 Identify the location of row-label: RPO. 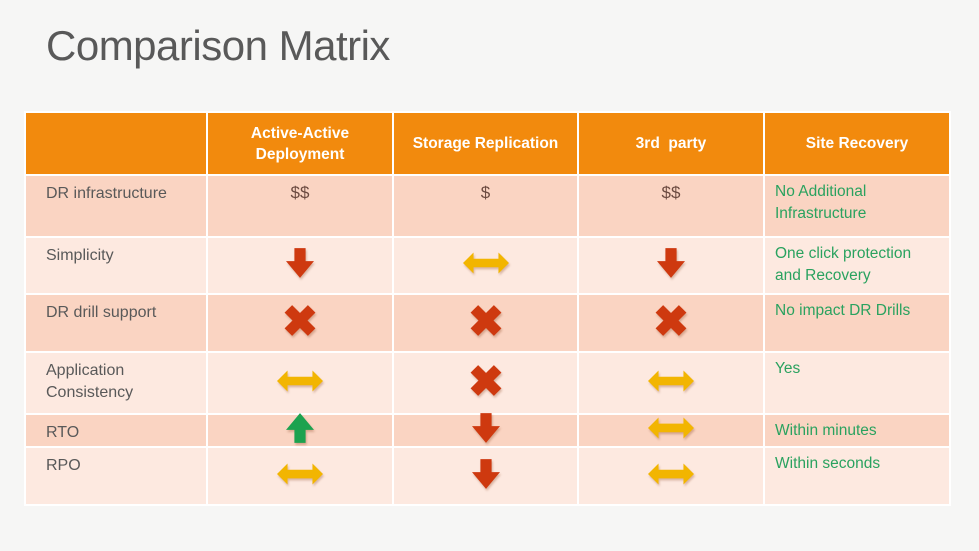
(116, 476).